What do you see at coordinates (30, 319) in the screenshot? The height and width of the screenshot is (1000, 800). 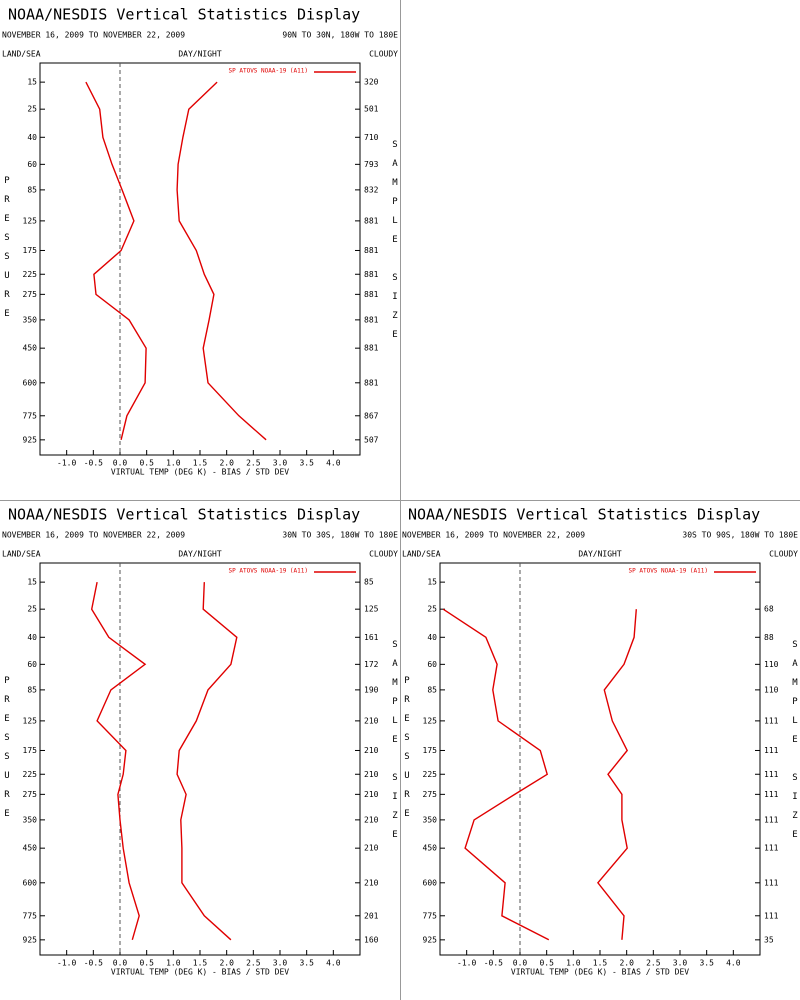 I see `y-tick-label: 350` at bounding box center [30, 319].